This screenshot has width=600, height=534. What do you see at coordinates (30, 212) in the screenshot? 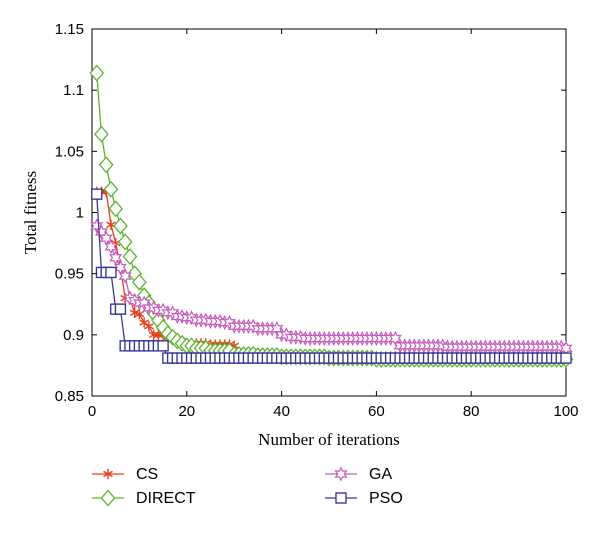
I see `y-axis-title: Total fitness` at bounding box center [30, 212].